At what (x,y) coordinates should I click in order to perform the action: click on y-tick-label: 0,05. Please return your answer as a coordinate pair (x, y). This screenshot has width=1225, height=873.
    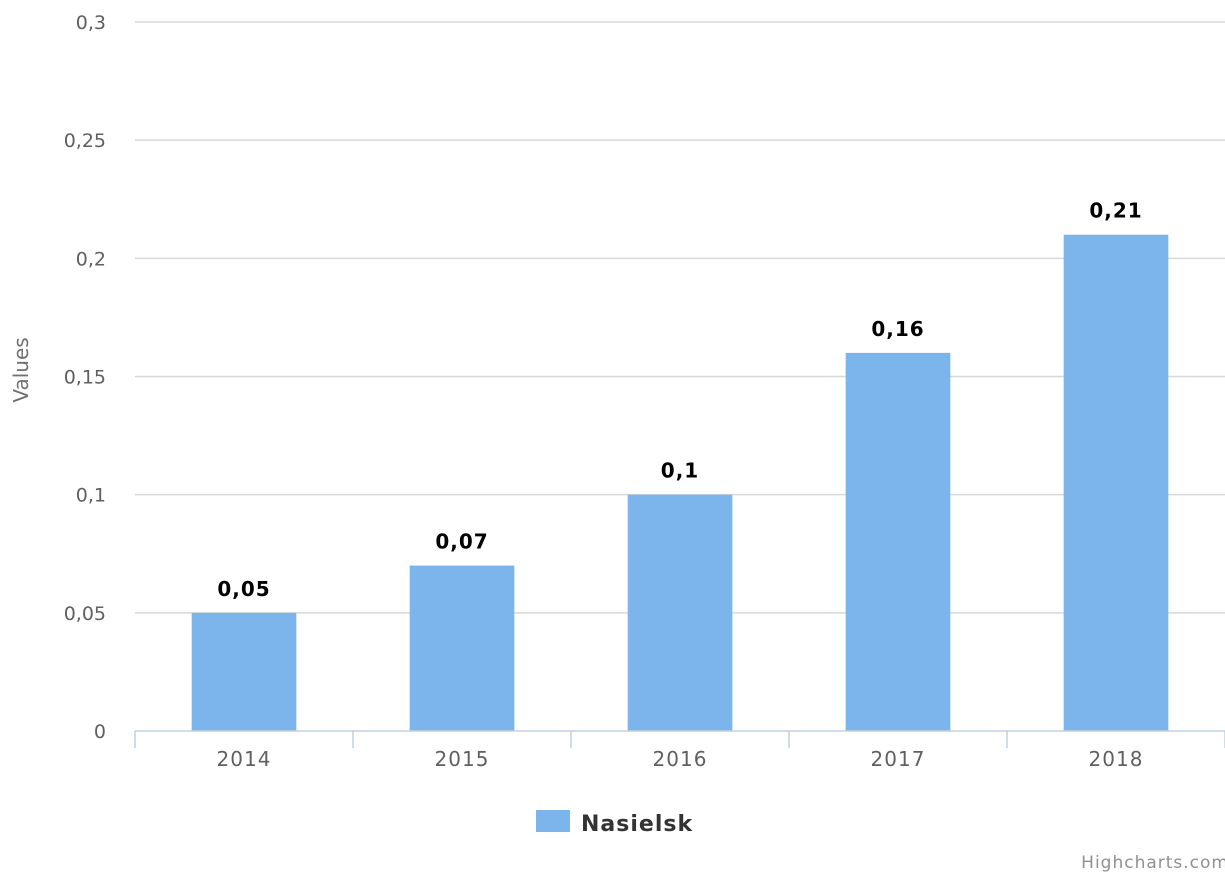
    Looking at the image, I should click on (85, 614).